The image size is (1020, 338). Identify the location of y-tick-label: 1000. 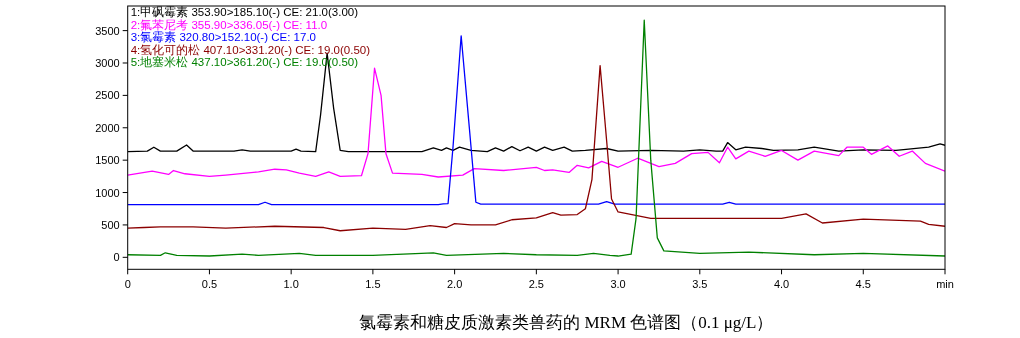
(107, 192).